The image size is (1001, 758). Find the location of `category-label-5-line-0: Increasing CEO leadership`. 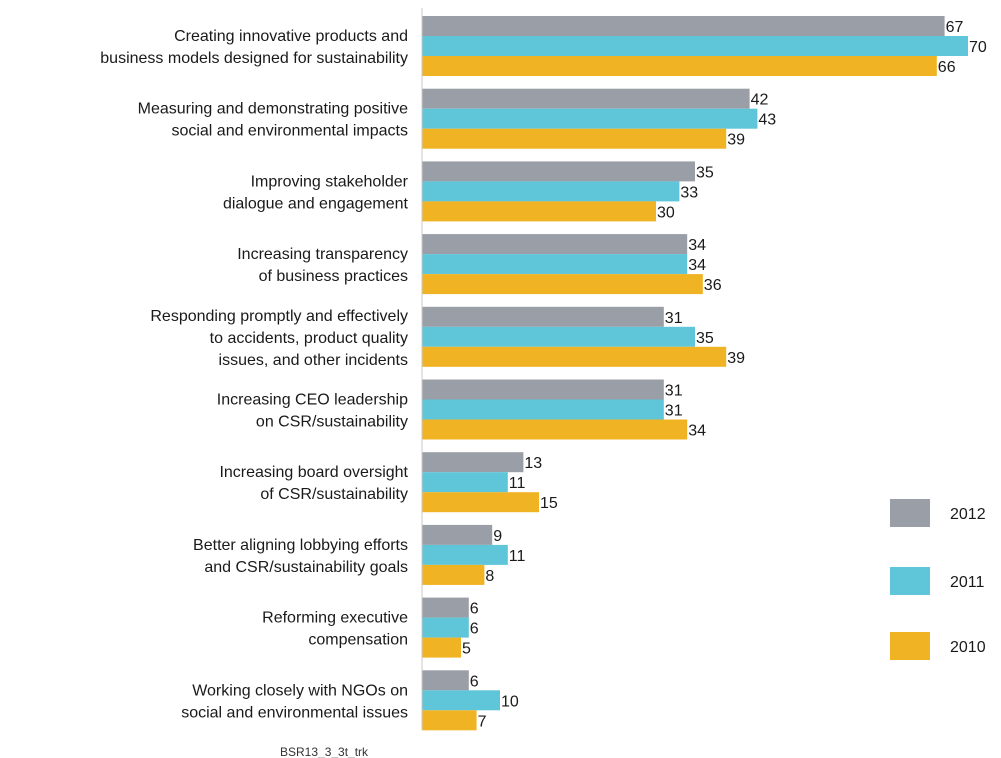

category-label-5-line-0: Increasing CEO leadership is located at coordinates (312, 400).